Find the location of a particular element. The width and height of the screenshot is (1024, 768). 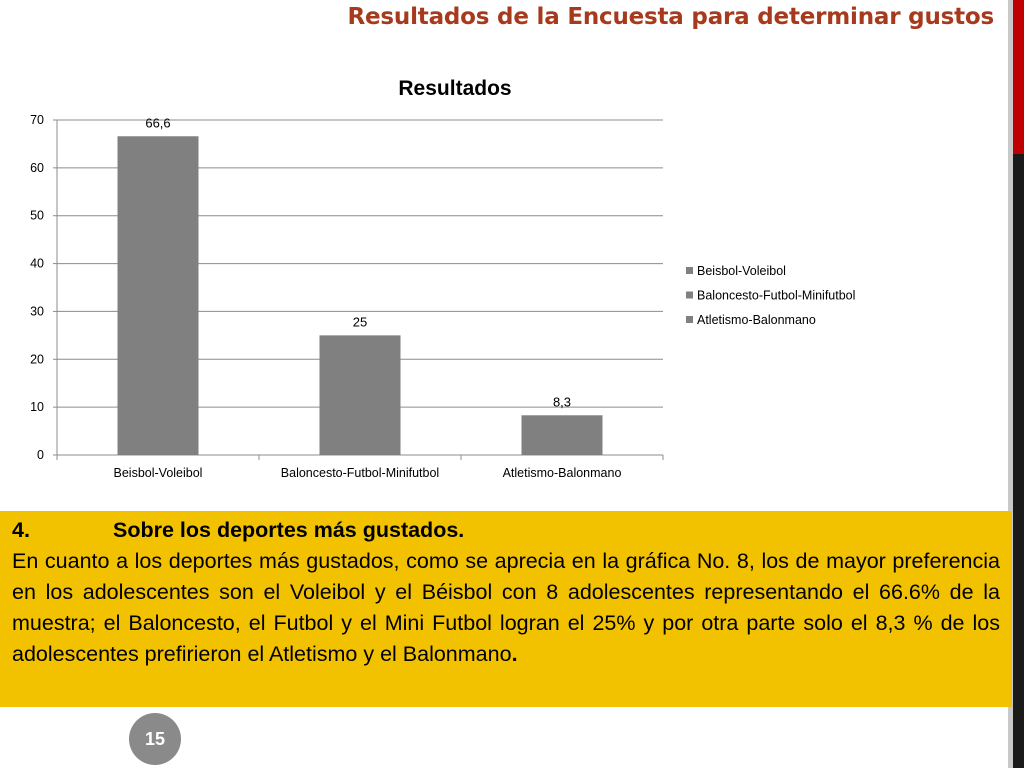

legend-label: Atletismo-Balonmano is located at coordinates (756, 320).